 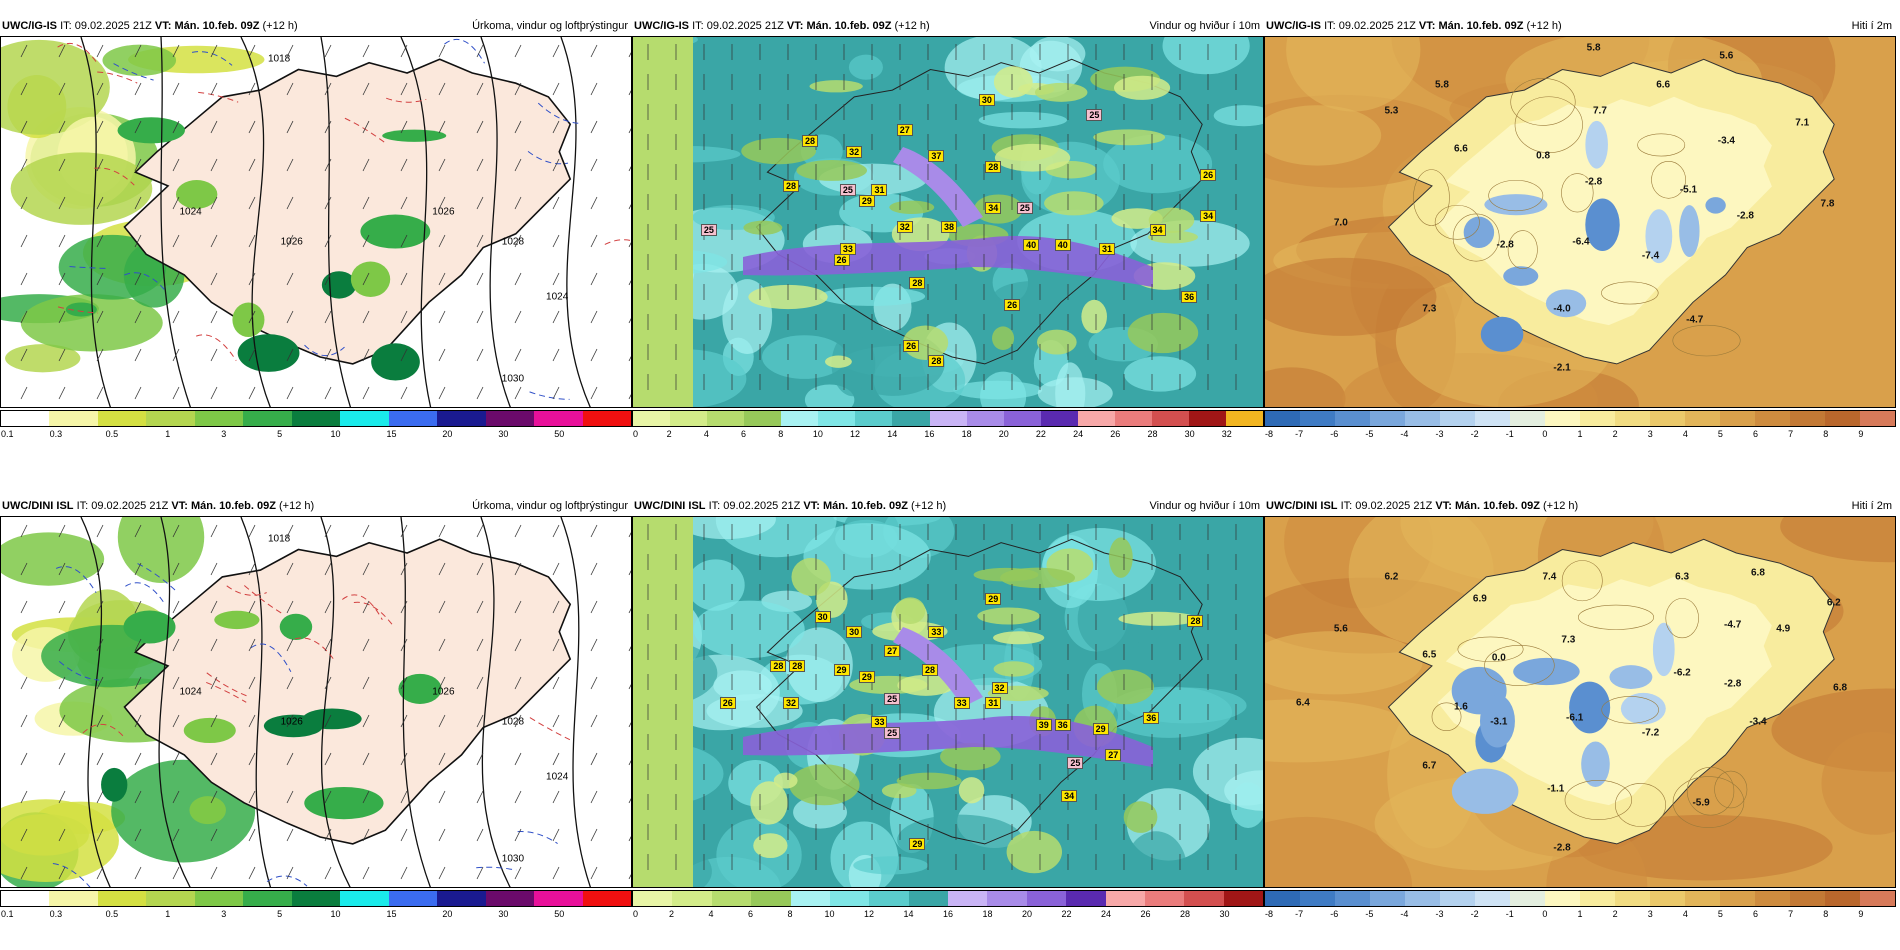 I want to click on gust-label: 32, so click(x=791, y=703).